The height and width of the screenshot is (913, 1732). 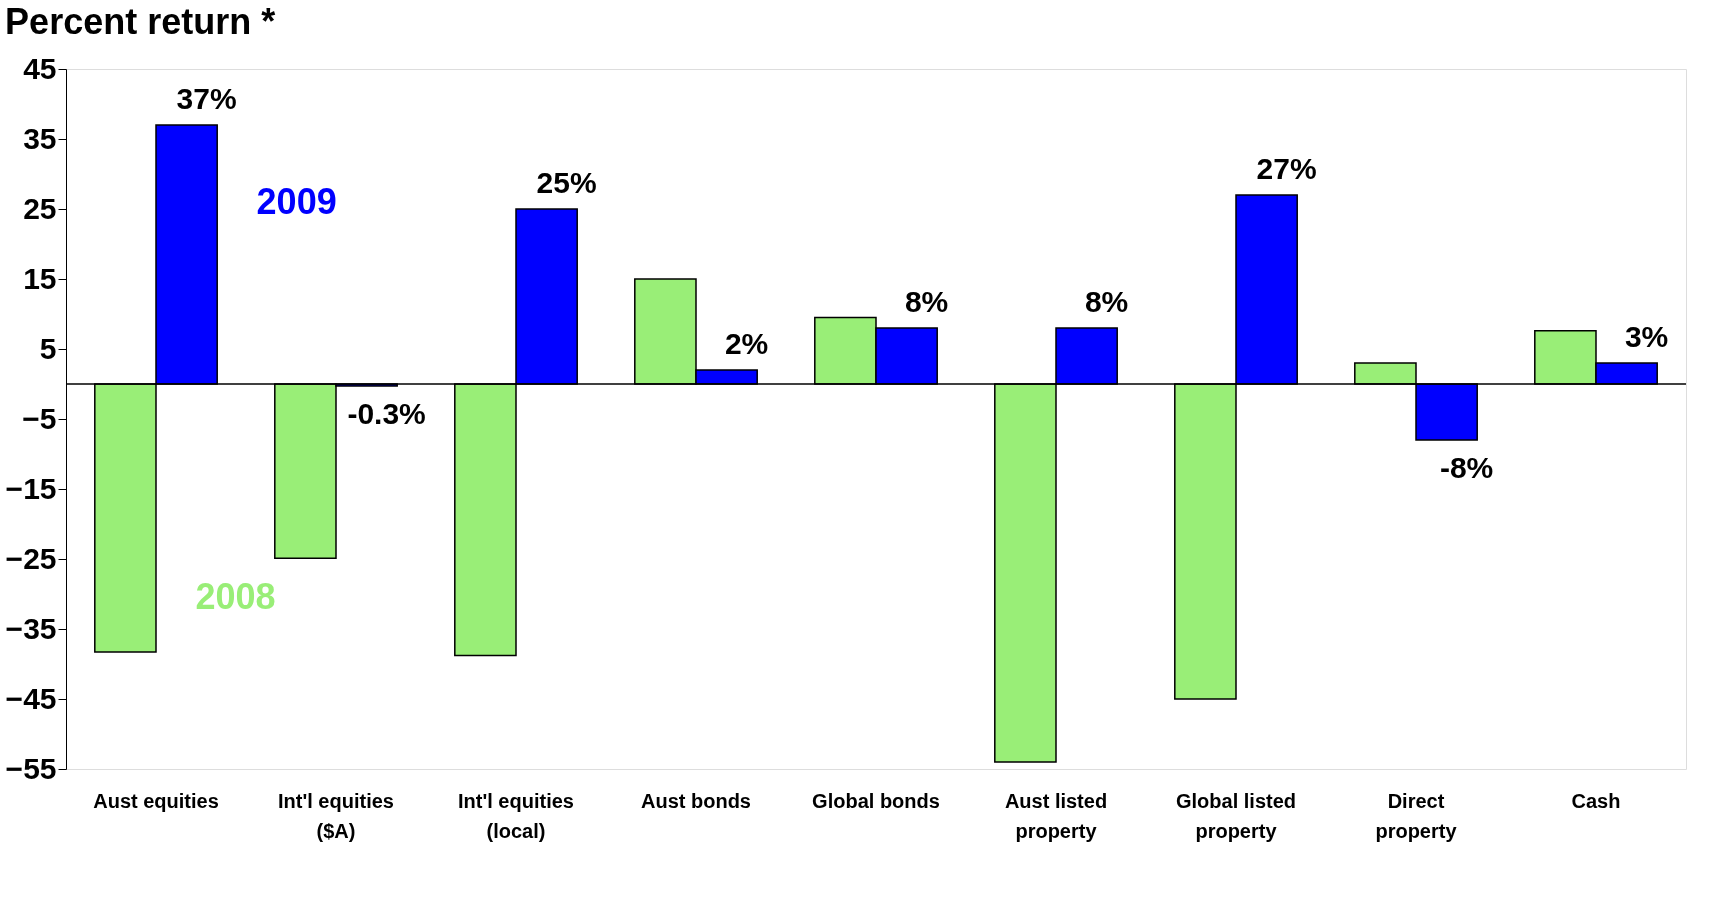 I want to click on chart-title: Percent return *, so click(x=140, y=21).